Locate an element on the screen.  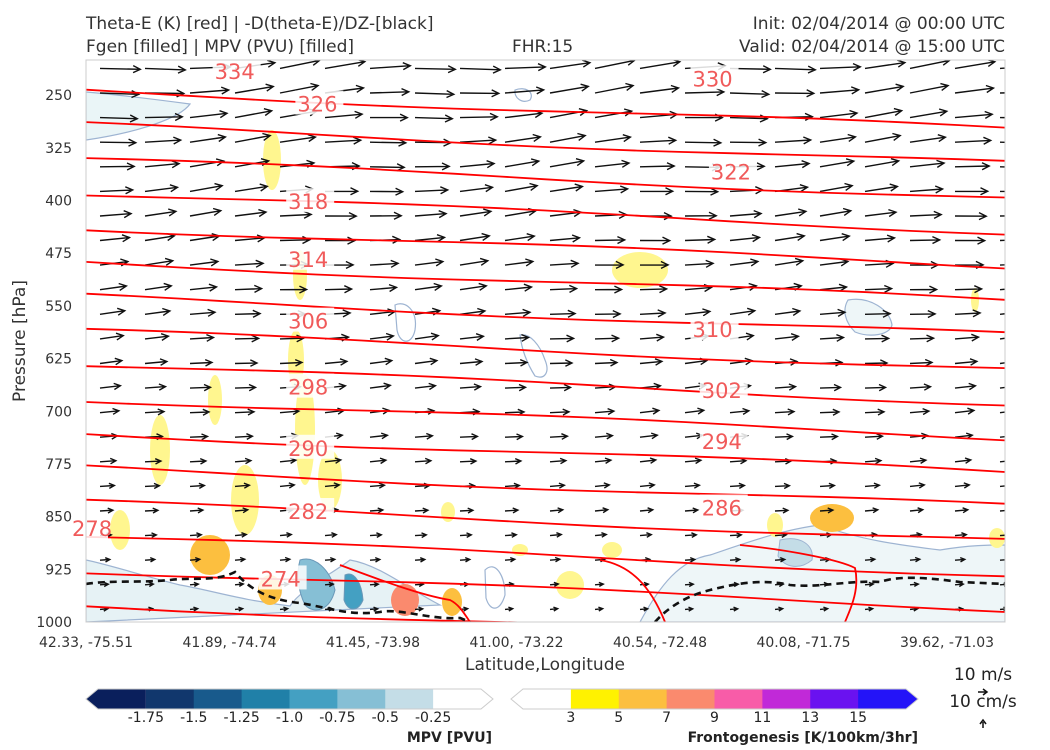
theta-e-label: 330 is located at coordinates (713, 79).